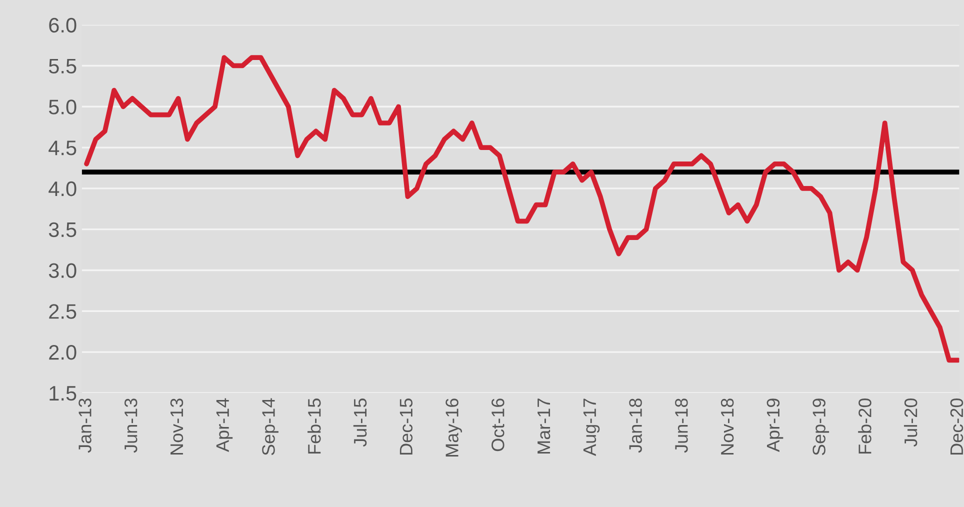 The height and width of the screenshot is (507, 964). I want to click on x-tick-label: Nov-13, so click(177, 426).